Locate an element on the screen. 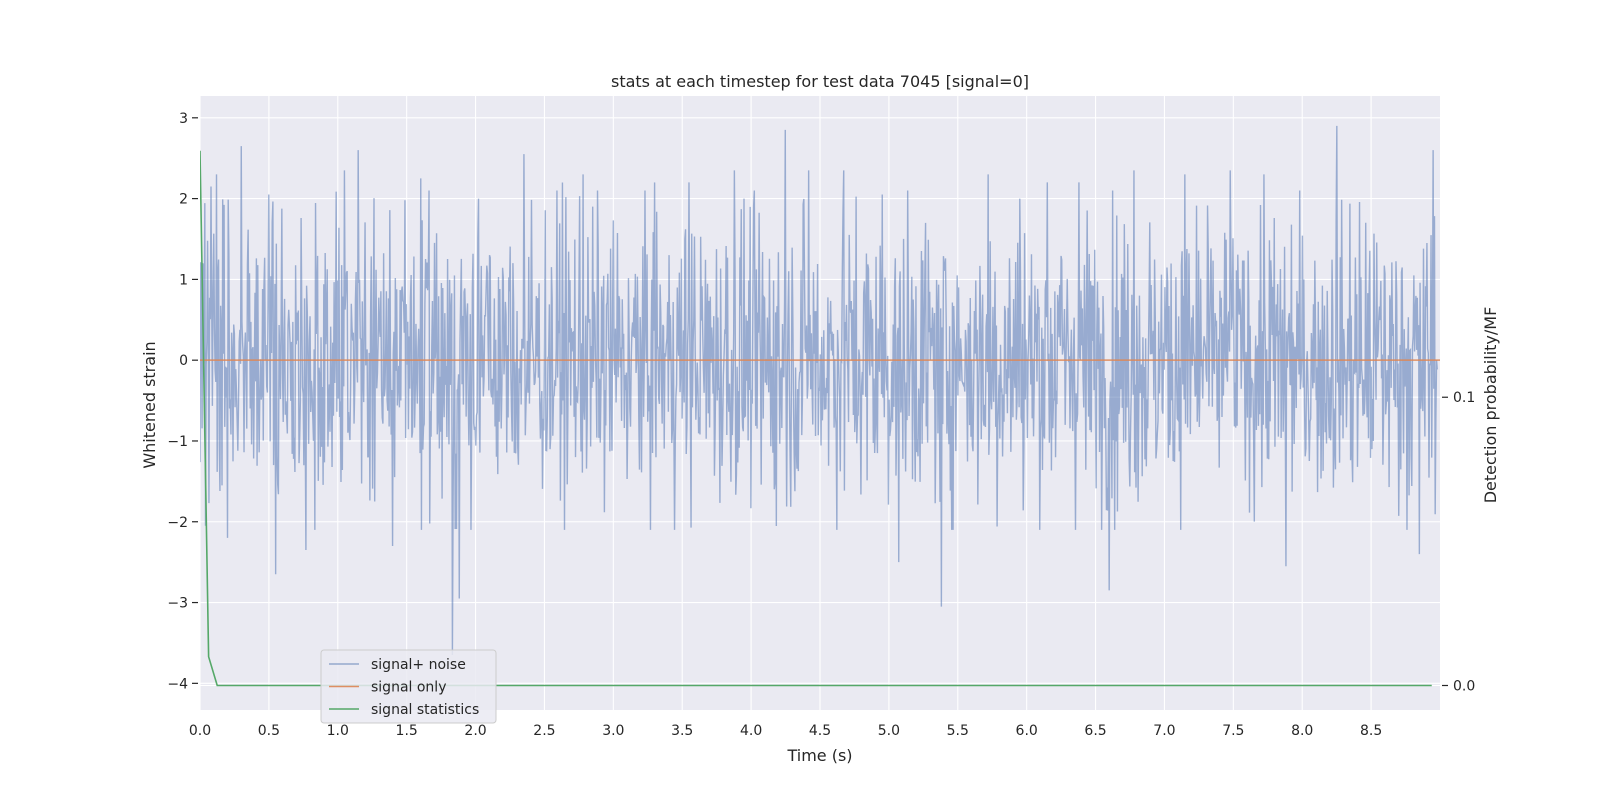 Image resolution: width=1600 pixels, height=800 pixels. y2-tick-label: 0.0 is located at coordinates (1464, 686).